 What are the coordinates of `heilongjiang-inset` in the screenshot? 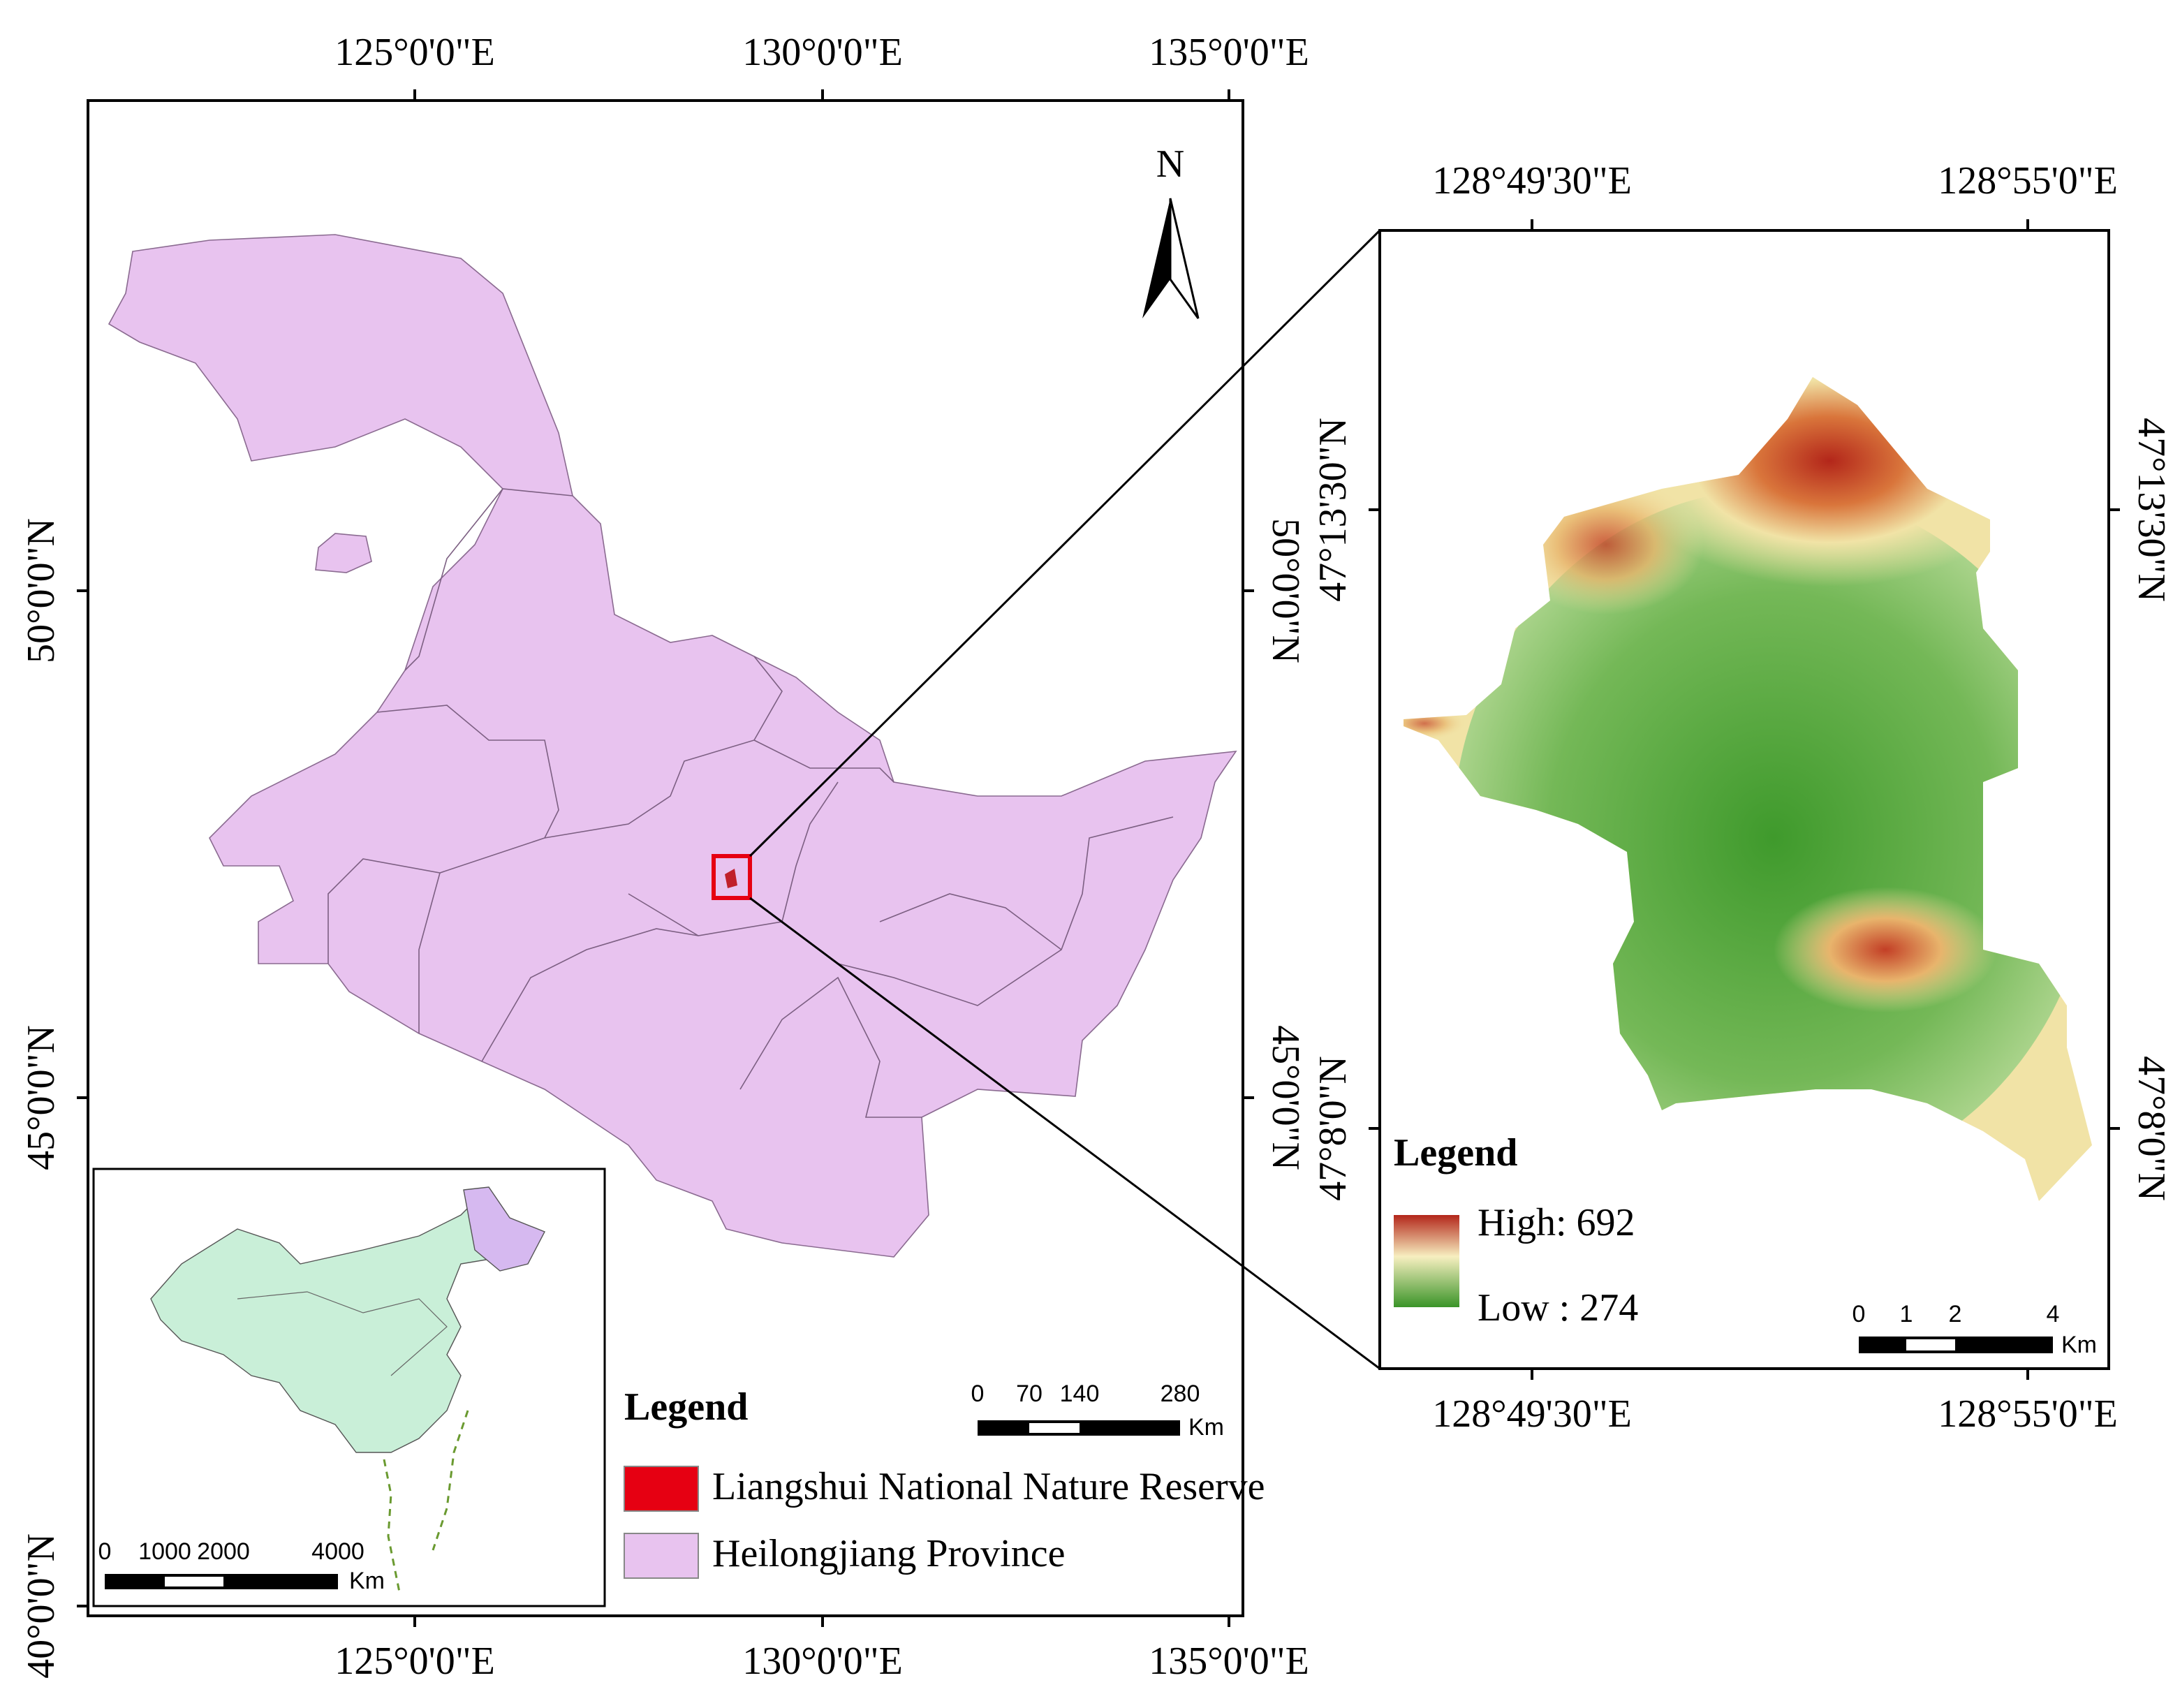 It's located at (504, 1229).